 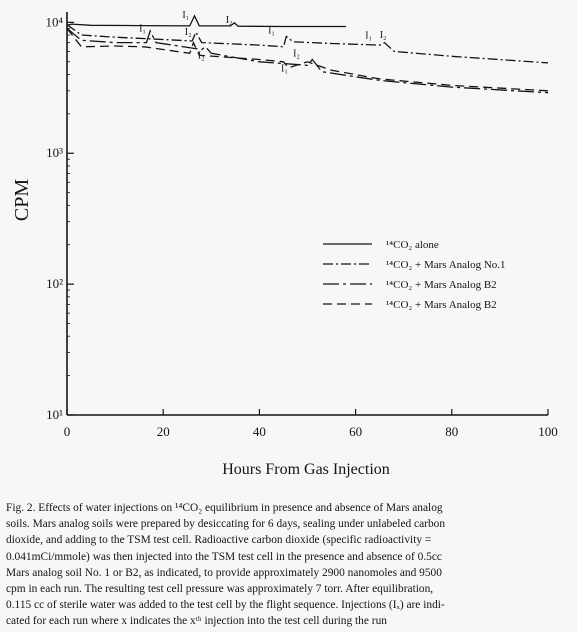 I want to click on legend-label: ¹⁴CO₂ alone, so click(x=412, y=245).